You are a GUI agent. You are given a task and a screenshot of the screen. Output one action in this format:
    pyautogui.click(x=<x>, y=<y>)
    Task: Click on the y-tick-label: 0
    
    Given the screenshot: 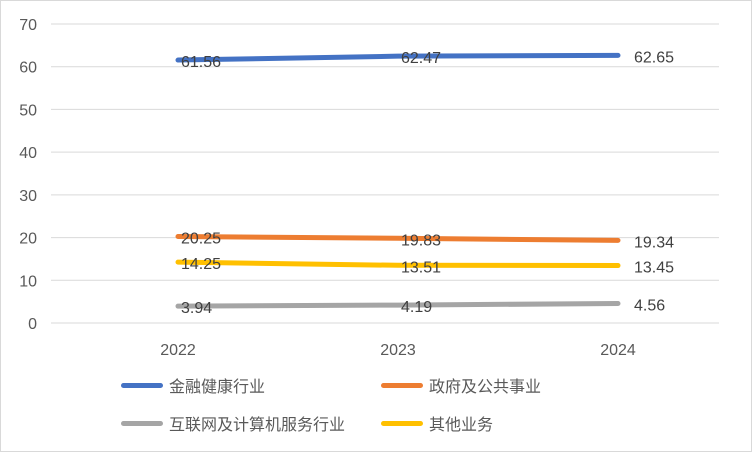 What is the action you would take?
    pyautogui.click(x=32, y=324)
    